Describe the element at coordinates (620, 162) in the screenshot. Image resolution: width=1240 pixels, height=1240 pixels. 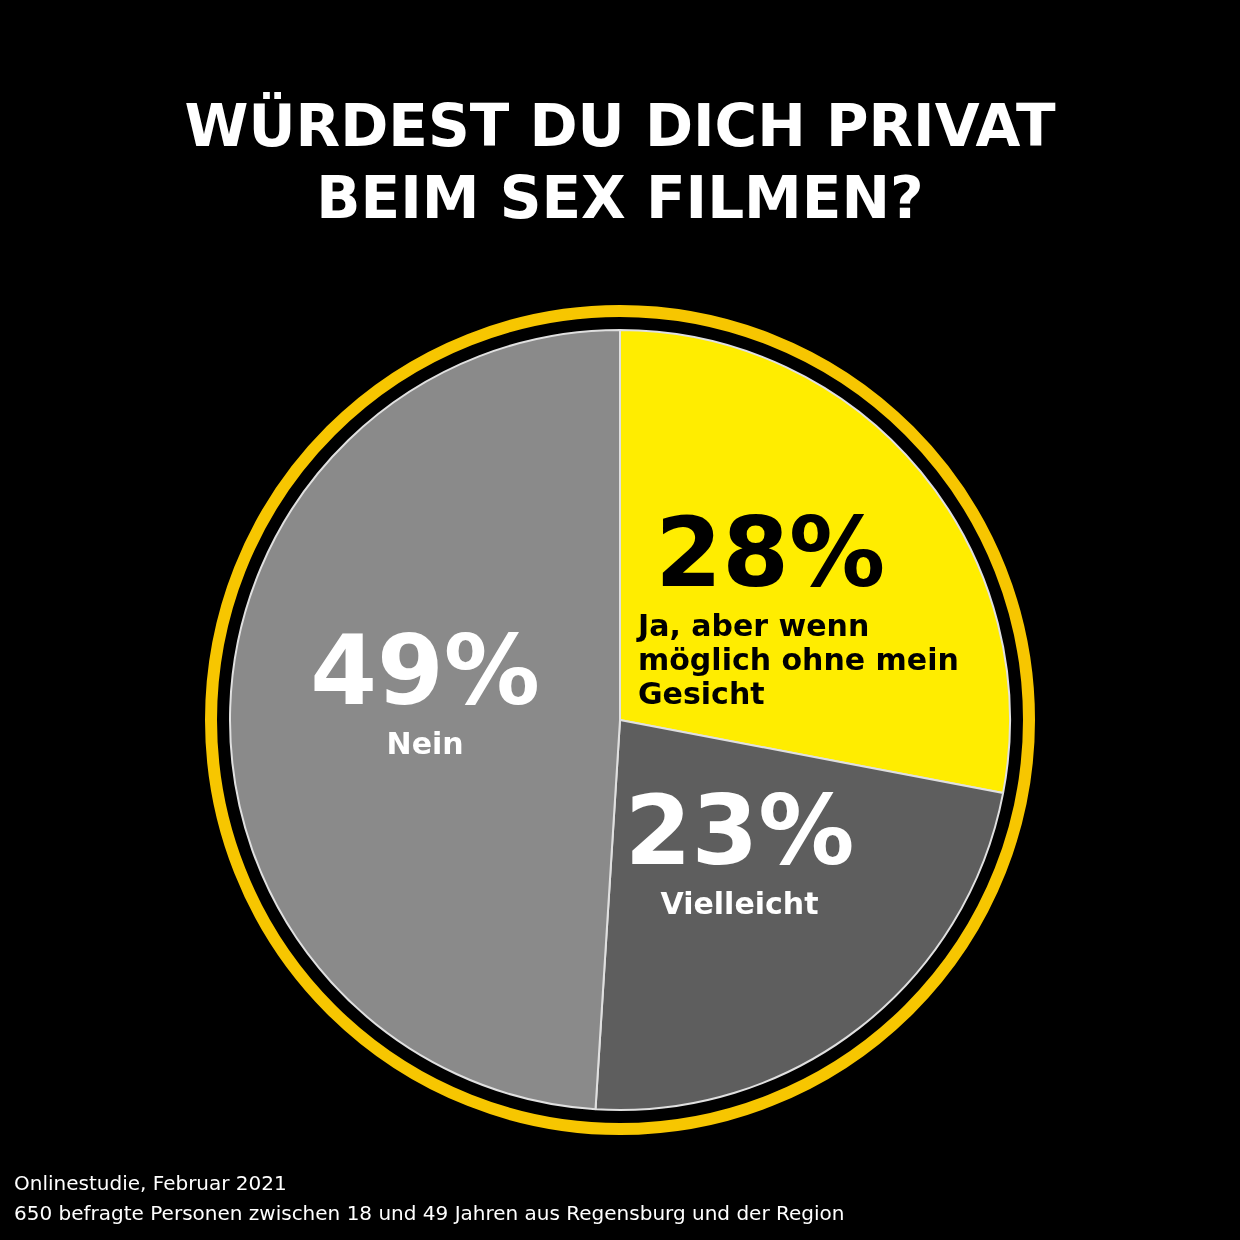
I see `chart-title: WÜRDEST DU DICH PRIVAT BEIM SEX FILMEN?` at that location.